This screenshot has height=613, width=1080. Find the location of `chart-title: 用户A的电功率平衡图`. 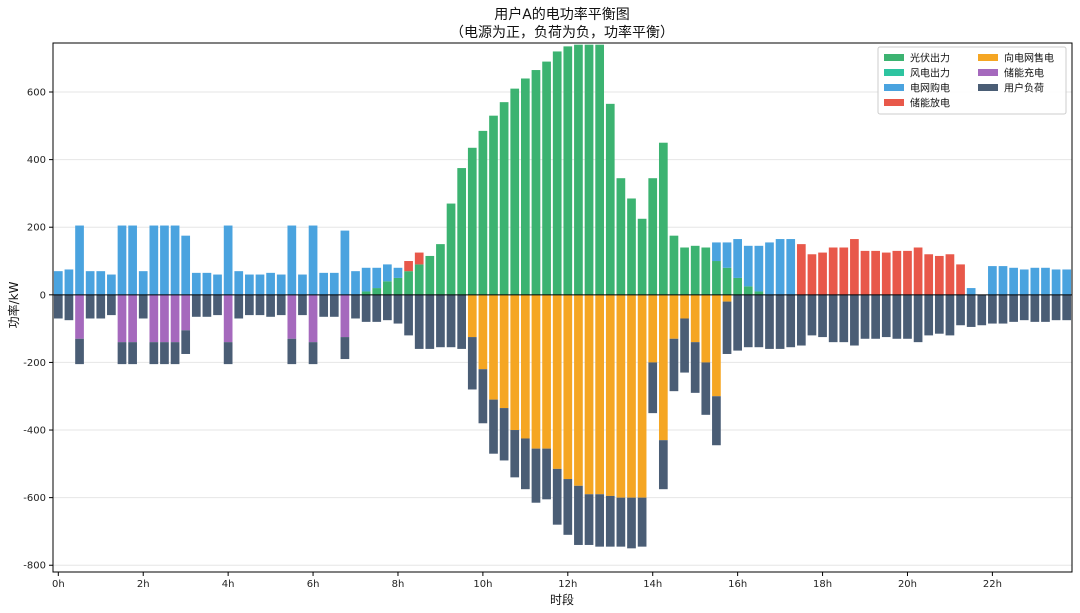

chart-title: 用户A的电功率平衡图 is located at coordinates (562, 14).